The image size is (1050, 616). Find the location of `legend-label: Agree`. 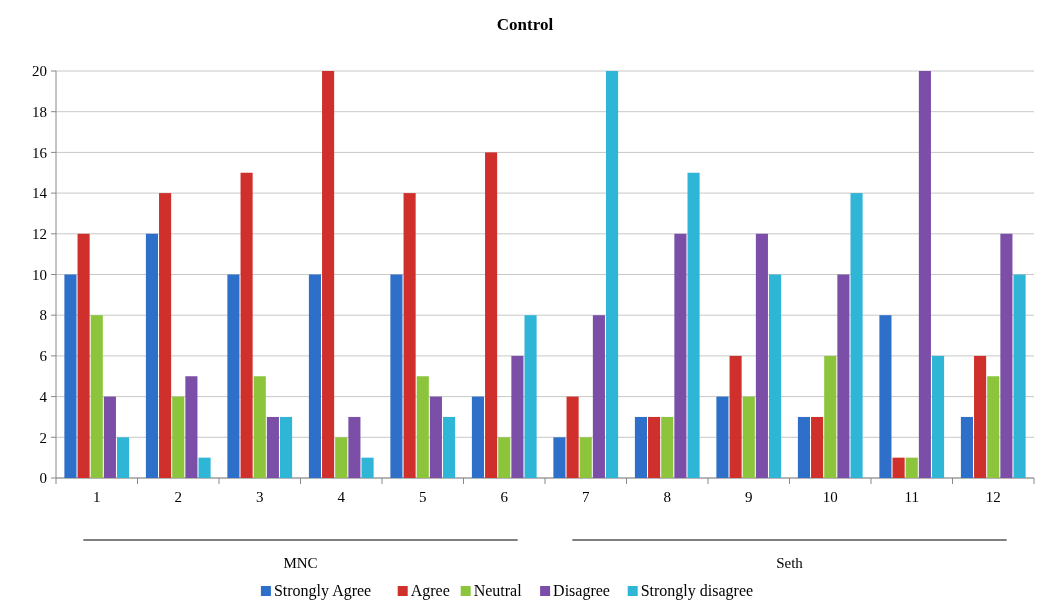

legend-label: Agree is located at coordinates (430, 591).